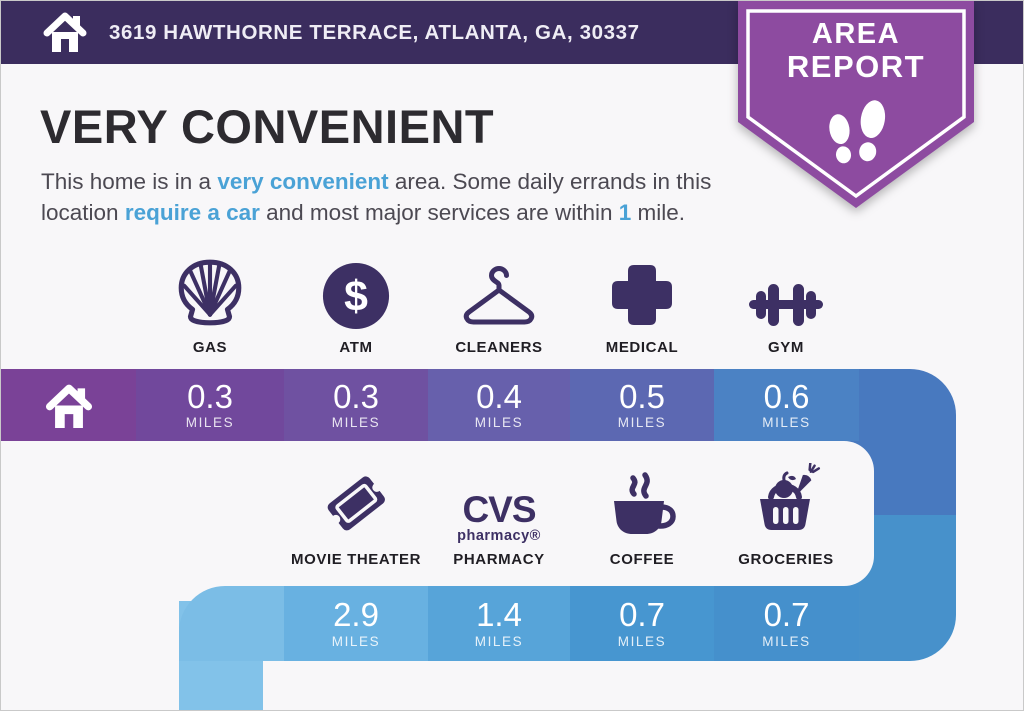  I want to click on distance-value: 1.4, so click(499, 615).